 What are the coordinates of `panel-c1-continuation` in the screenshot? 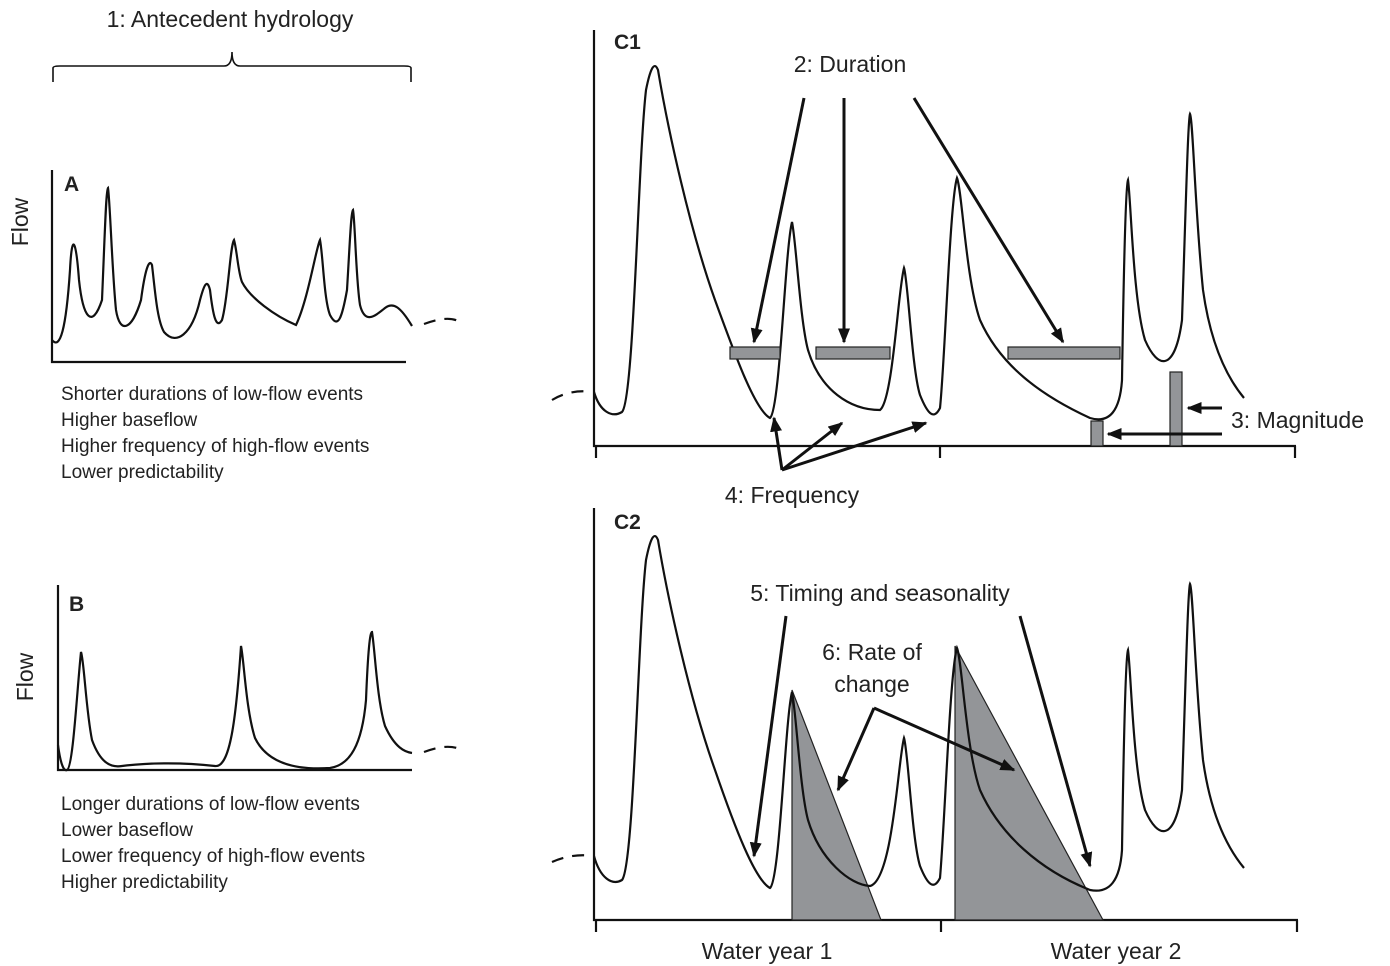 It's located at (572, 395).